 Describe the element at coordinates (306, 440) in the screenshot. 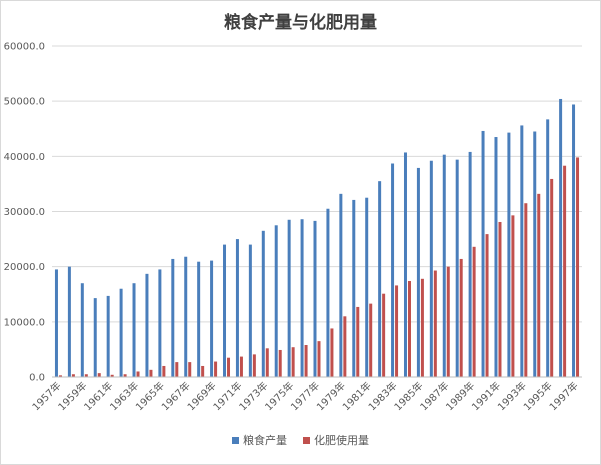

I see `legend-swatch-fertilizer` at that location.